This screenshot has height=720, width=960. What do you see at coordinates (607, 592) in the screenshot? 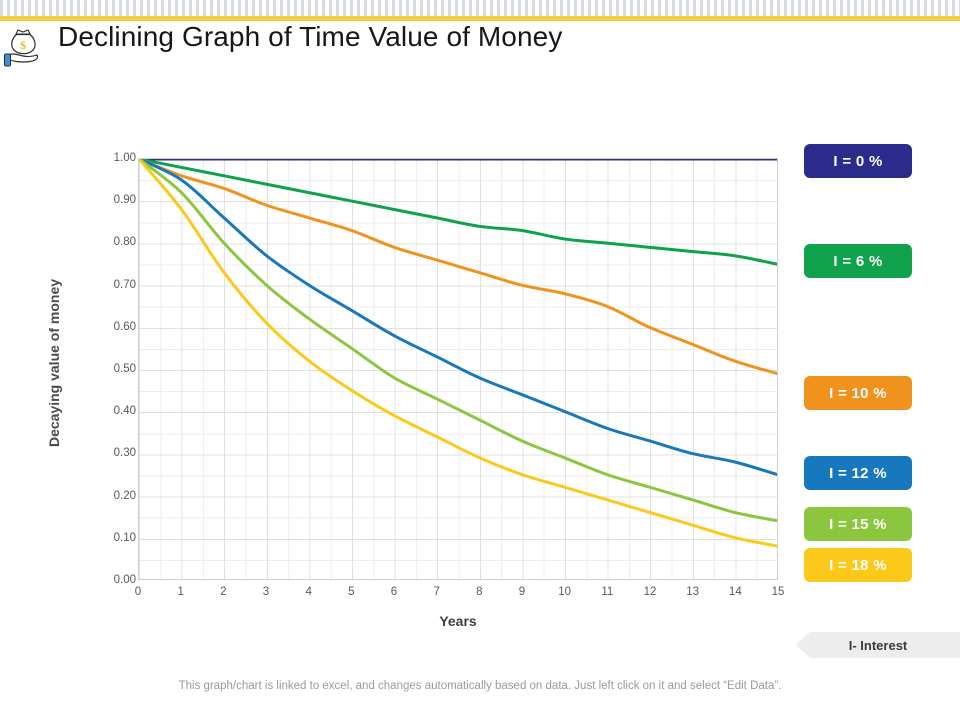
I see `x-axis-tick-label: 11` at bounding box center [607, 592].